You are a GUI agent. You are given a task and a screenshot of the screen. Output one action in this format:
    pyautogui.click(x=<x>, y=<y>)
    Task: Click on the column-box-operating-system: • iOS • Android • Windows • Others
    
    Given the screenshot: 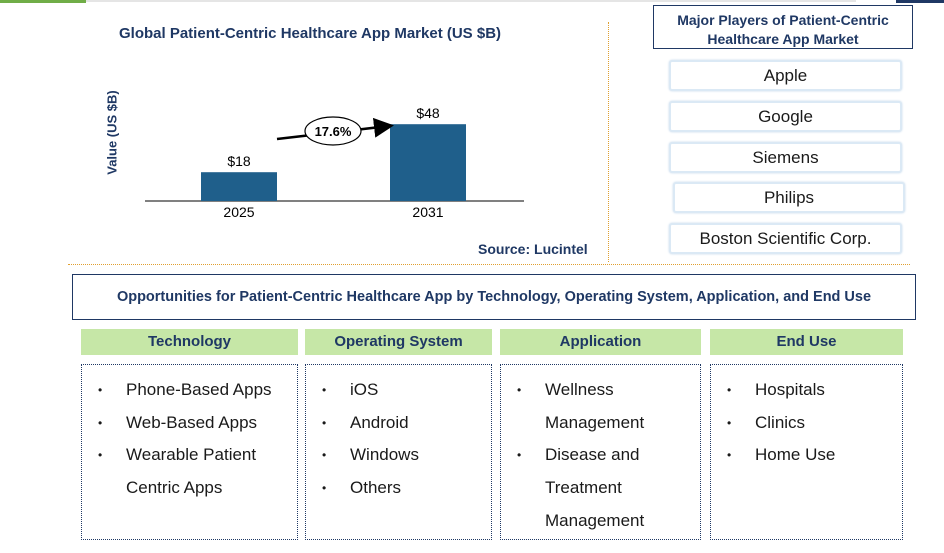 What is the action you would take?
    pyautogui.click(x=398, y=452)
    